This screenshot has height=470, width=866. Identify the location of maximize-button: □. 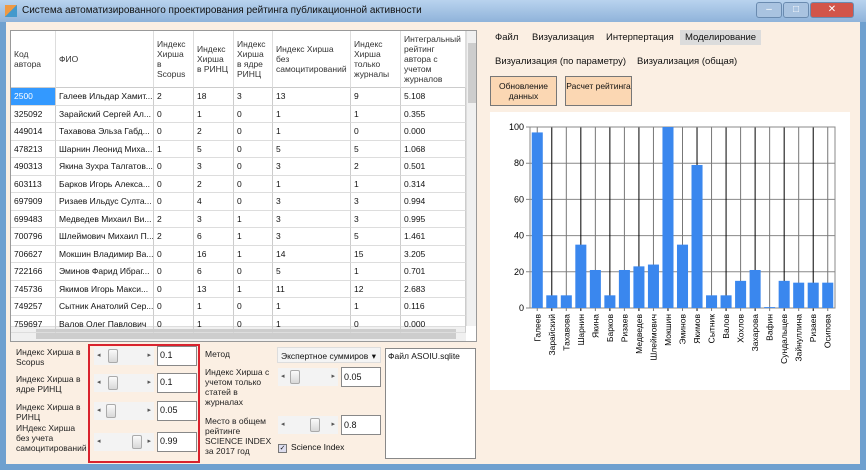
(796, 10).